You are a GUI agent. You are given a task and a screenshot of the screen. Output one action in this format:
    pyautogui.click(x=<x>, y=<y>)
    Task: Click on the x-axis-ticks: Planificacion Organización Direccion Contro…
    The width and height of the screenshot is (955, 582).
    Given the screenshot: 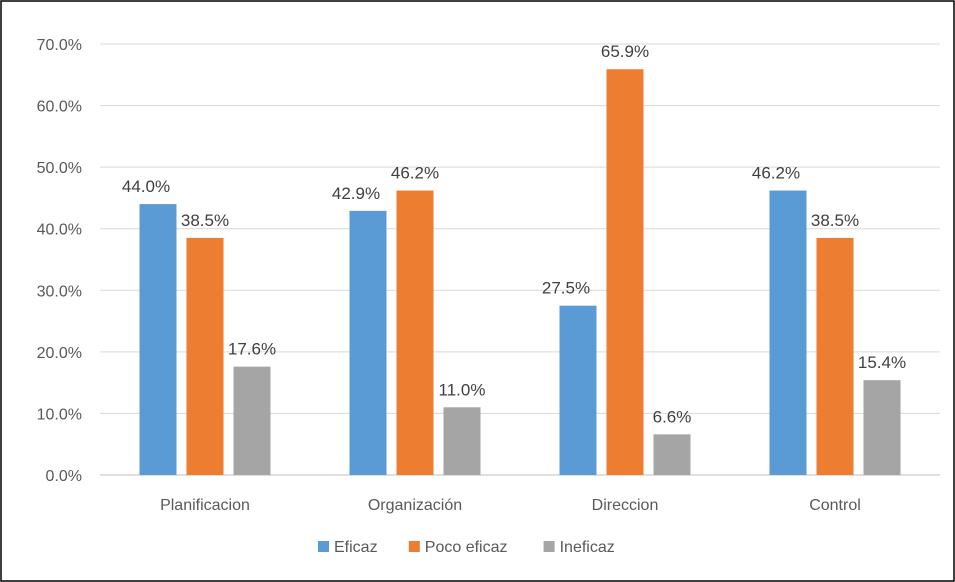 What is the action you would take?
    pyautogui.click(x=510, y=505)
    